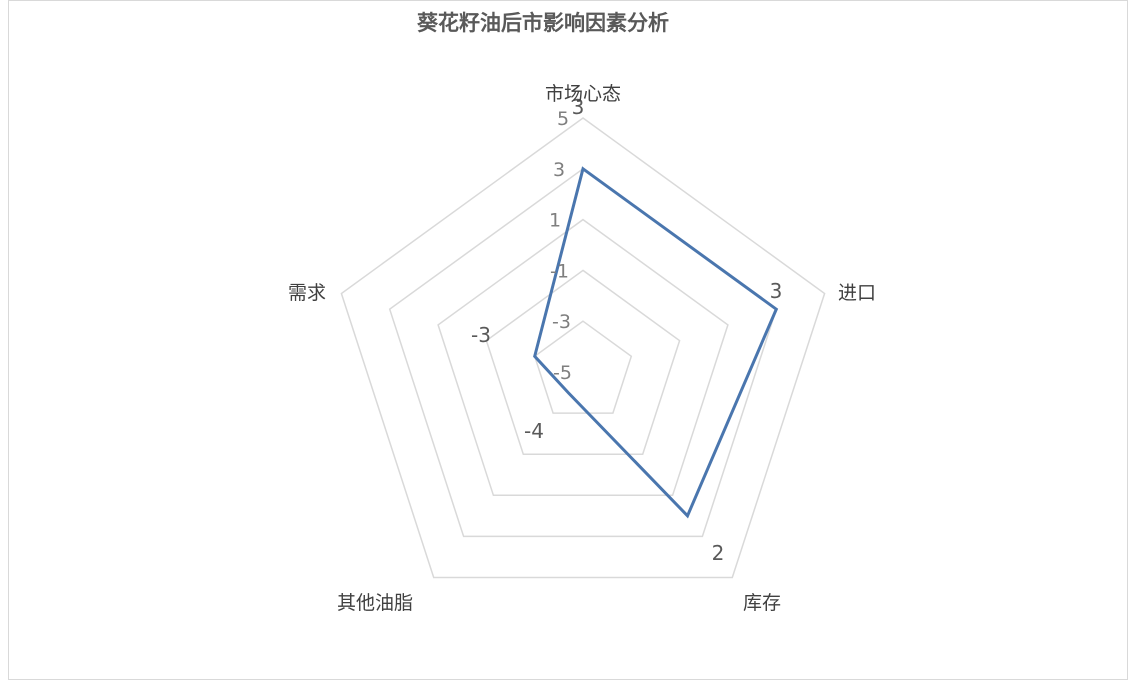  Describe the element at coordinates (307, 293) in the screenshot. I see `category-label: 需求` at that location.